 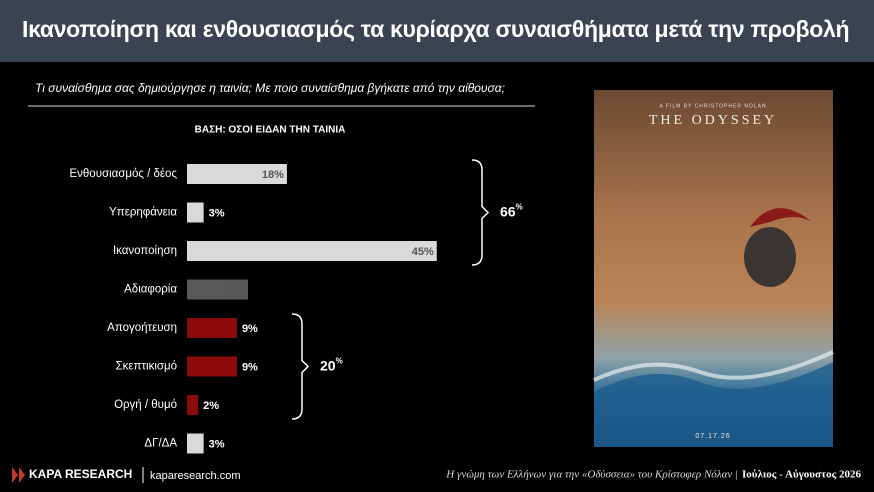 What do you see at coordinates (273, 175) in the screenshot?
I see `value-label: 18%` at bounding box center [273, 175].